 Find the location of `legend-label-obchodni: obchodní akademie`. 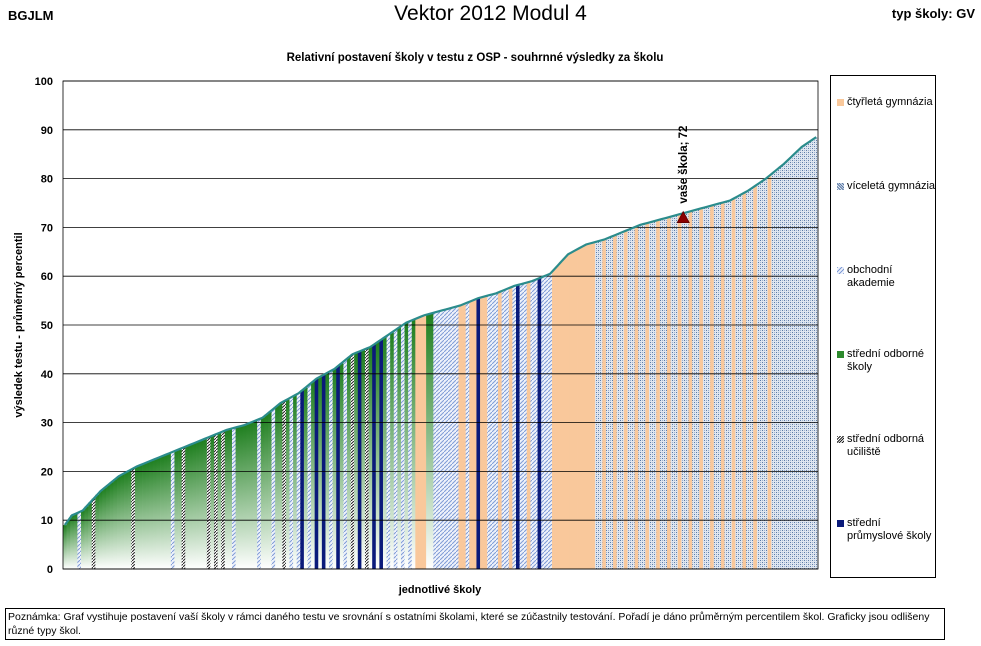

legend-label-obchodni: obchodní akademie is located at coordinates (871, 276).